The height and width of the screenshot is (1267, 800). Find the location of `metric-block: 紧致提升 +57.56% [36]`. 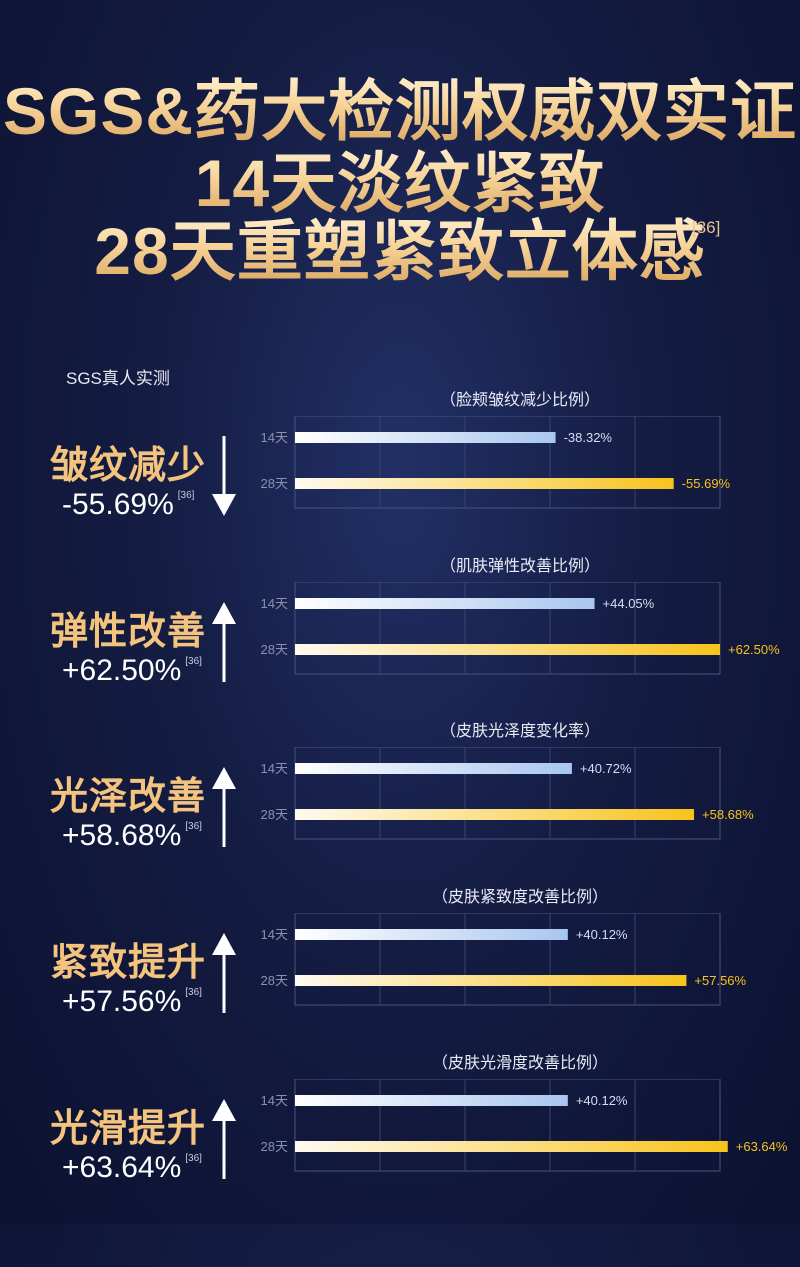

metric-block: 紧致提升 +57.56% [36] is located at coordinates (130, 1016).